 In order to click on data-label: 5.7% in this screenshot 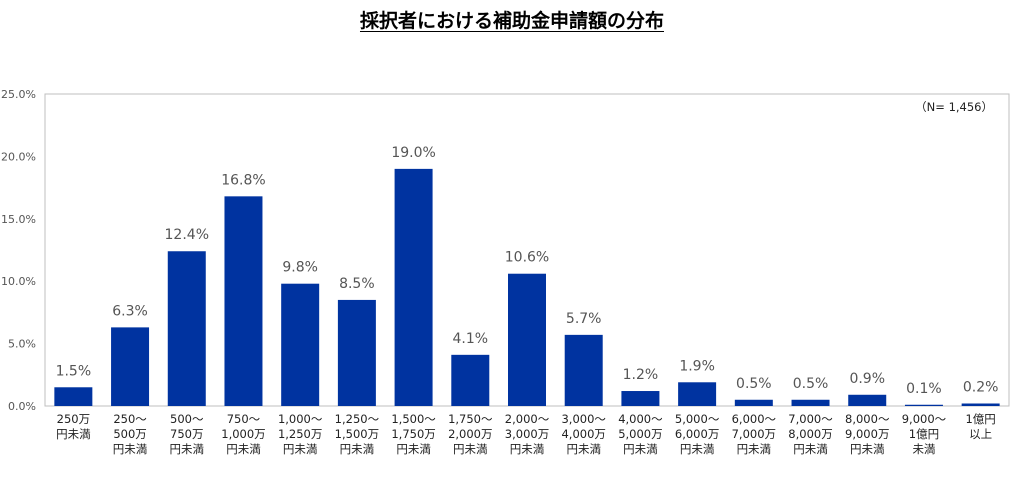, I will do `click(584, 319)`.